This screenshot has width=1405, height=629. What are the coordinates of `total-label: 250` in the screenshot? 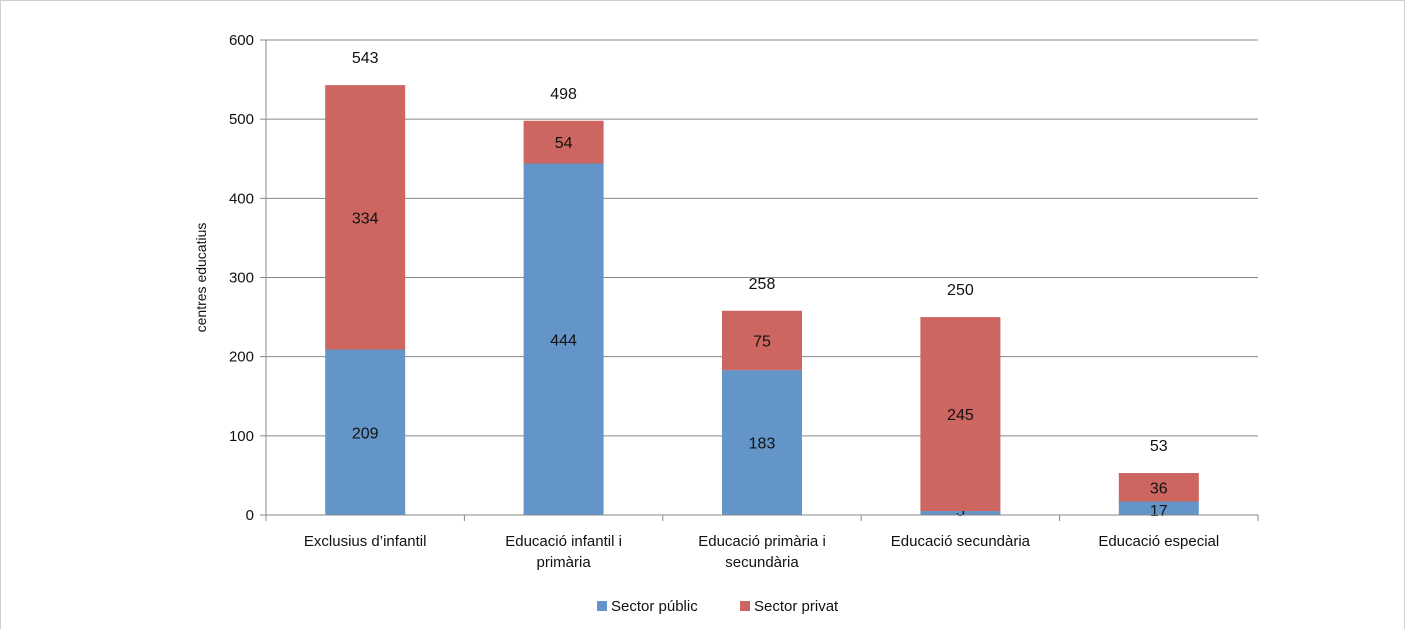 It's located at (960, 290).